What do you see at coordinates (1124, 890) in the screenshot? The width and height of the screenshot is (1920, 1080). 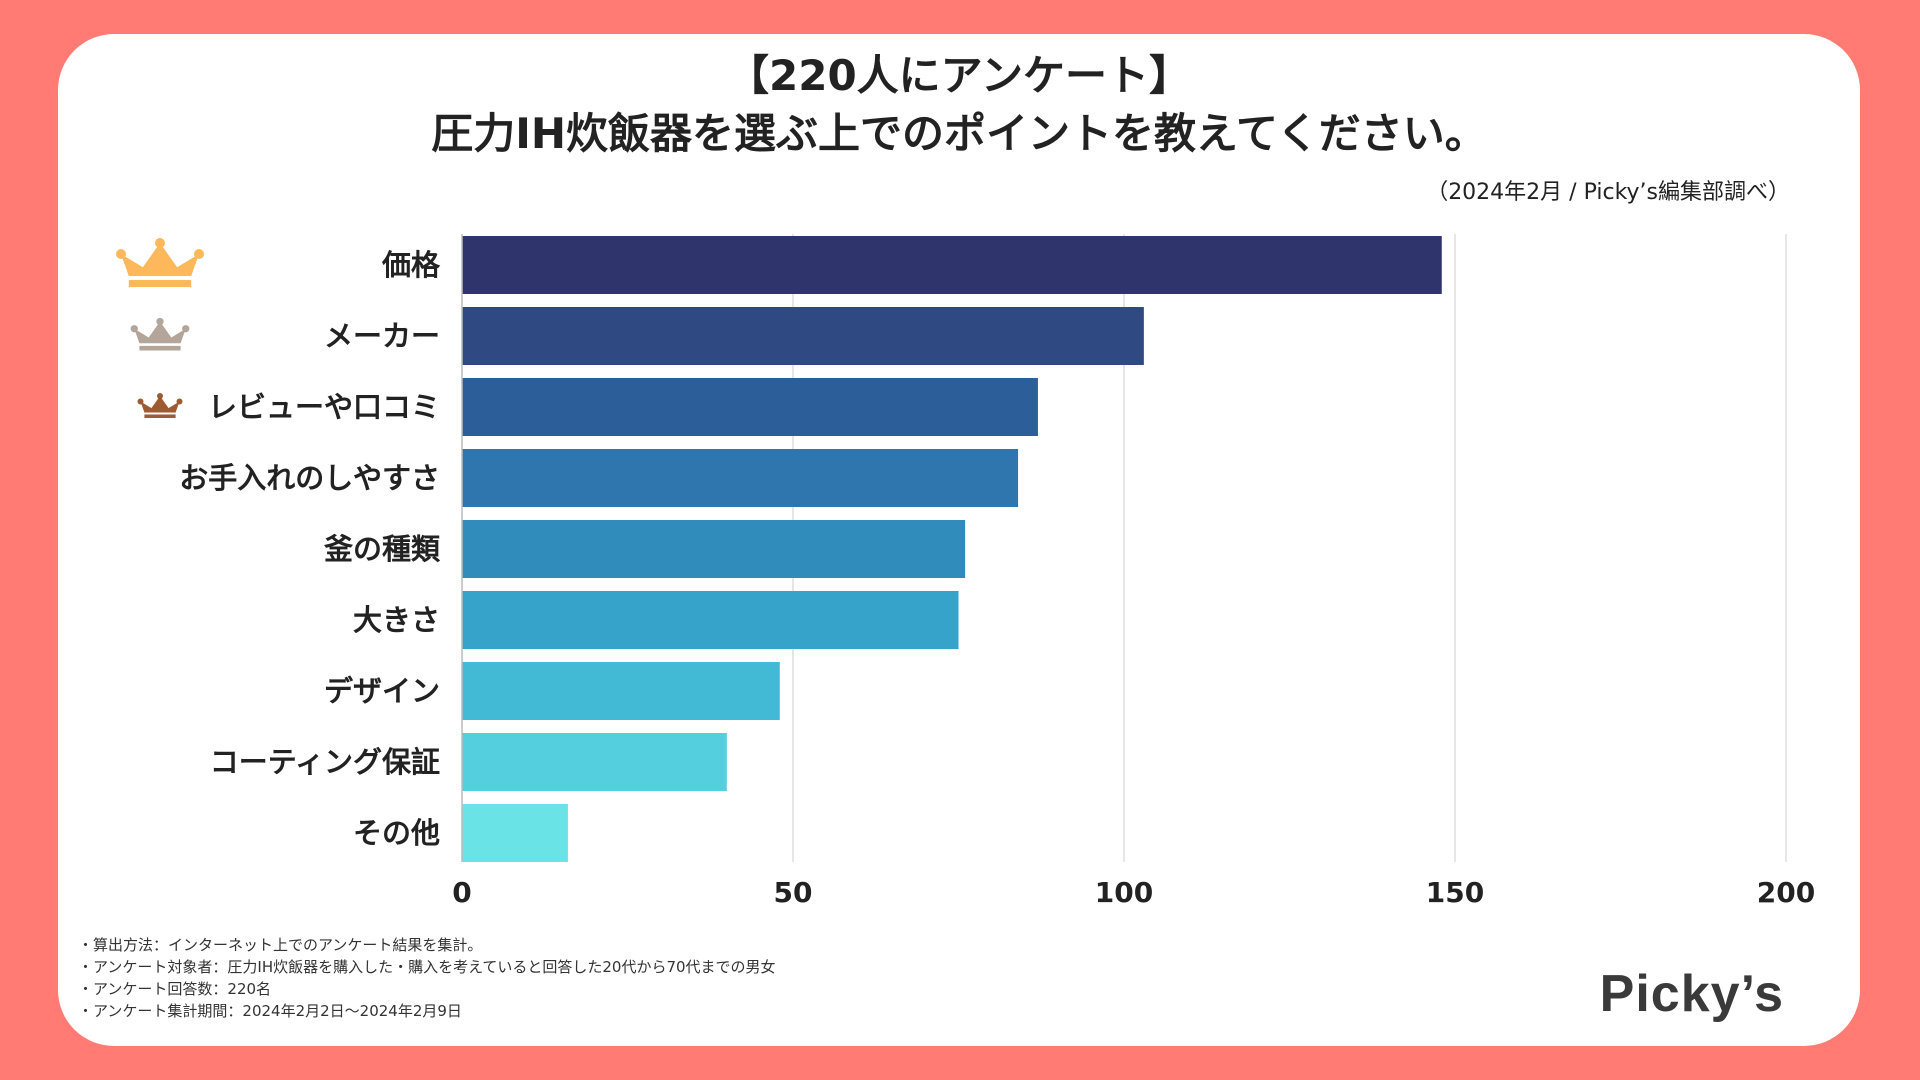 I see `x-tick-label: 100` at bounding box center [1124, 890].